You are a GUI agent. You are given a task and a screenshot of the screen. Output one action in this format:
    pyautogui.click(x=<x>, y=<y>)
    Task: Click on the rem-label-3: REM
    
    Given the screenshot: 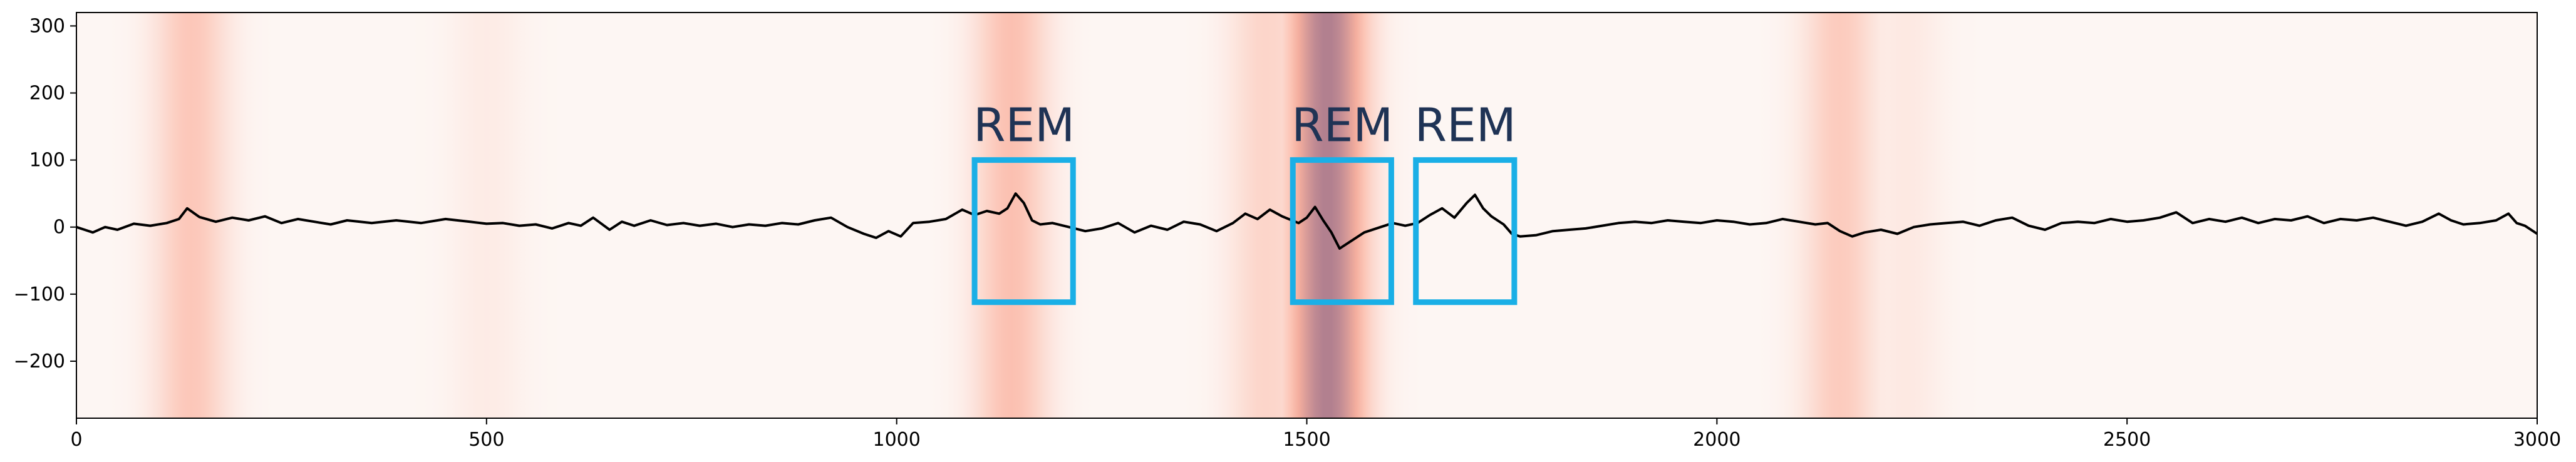 What is the action you would take?
    pyautogui.click(x=1465, y=126)
    